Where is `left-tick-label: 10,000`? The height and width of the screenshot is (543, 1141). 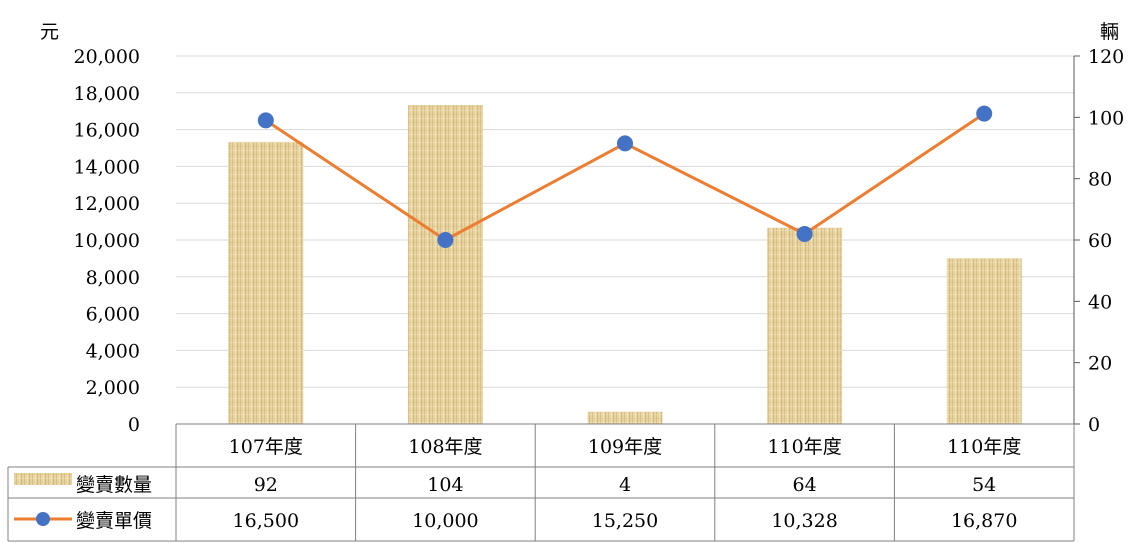 left-tick-label: 10,000 is located at coordinates (107, 241).